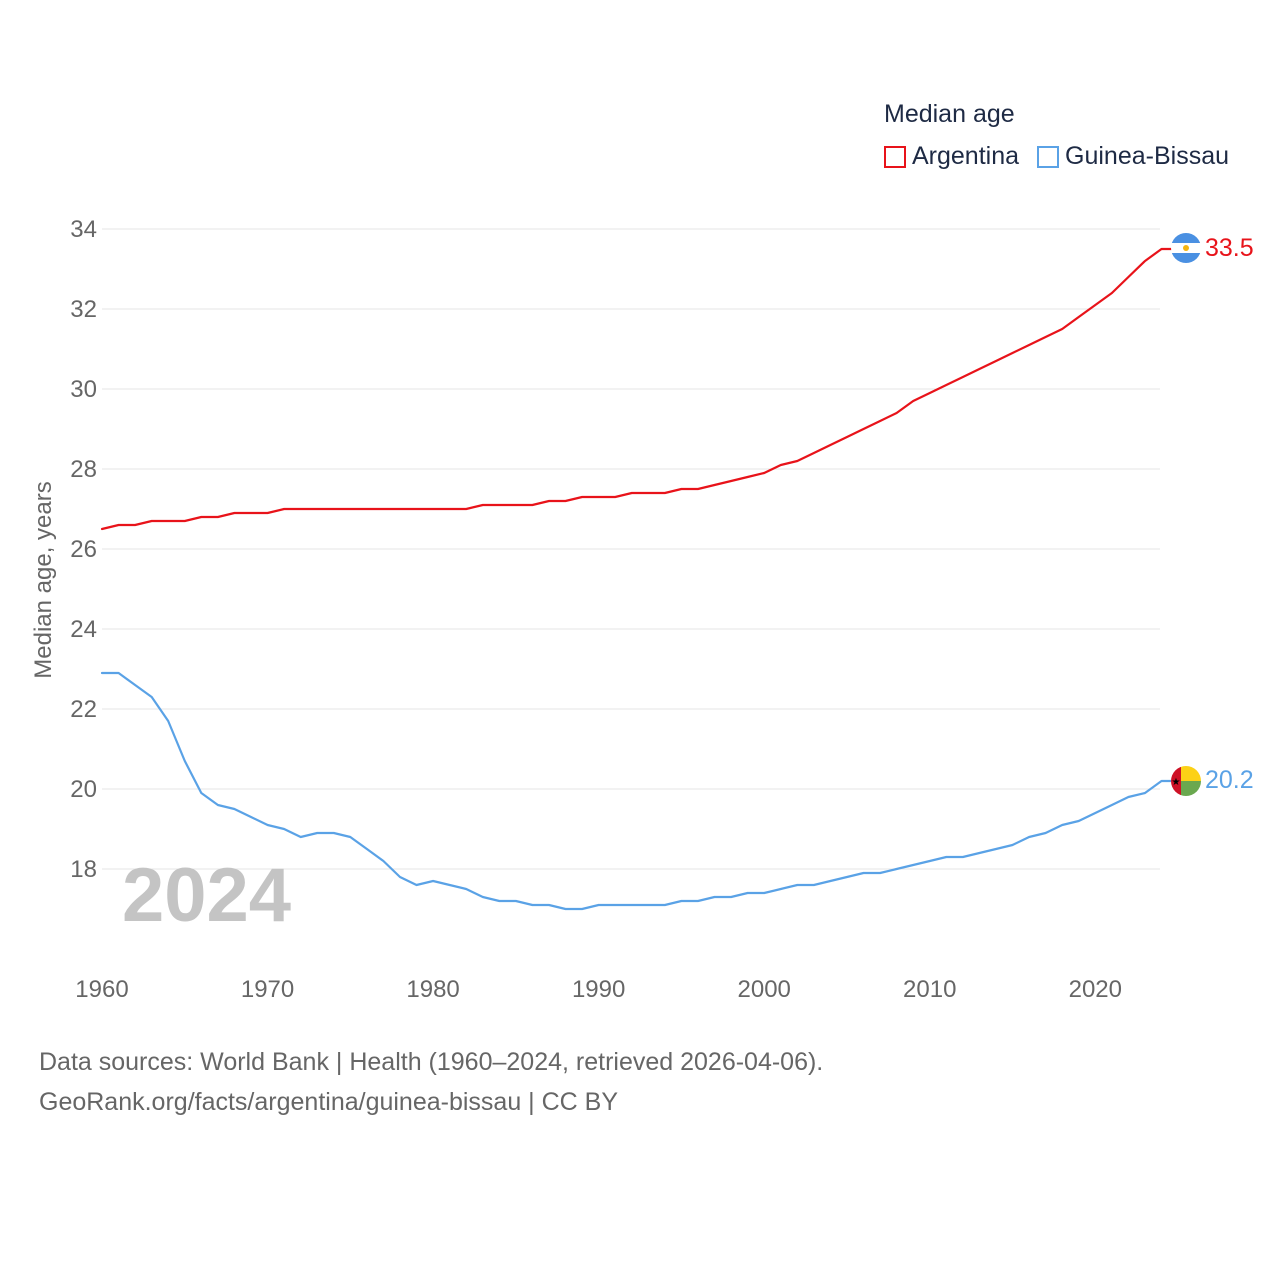 This screenshot has height=1280, width=1280. I want to click on y-tick-label: 30, so click(83, 389).